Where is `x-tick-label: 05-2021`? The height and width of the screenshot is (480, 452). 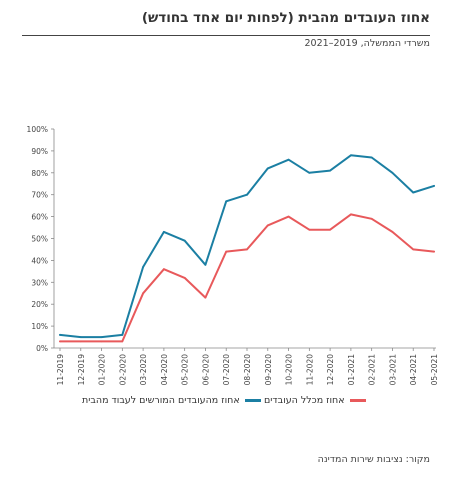
x-tick-label: 05-2021 is located at coordinates (434, 370).